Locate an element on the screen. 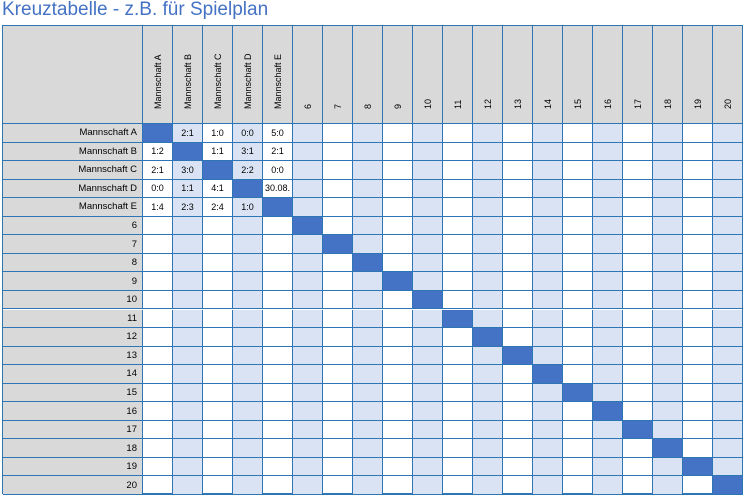  result-cell: 3:1 is located at coordinates (248, 152).